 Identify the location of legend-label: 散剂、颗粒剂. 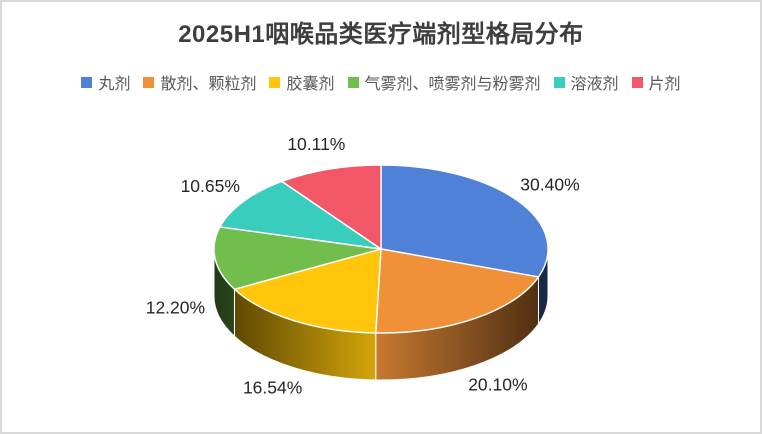
(208, 84).